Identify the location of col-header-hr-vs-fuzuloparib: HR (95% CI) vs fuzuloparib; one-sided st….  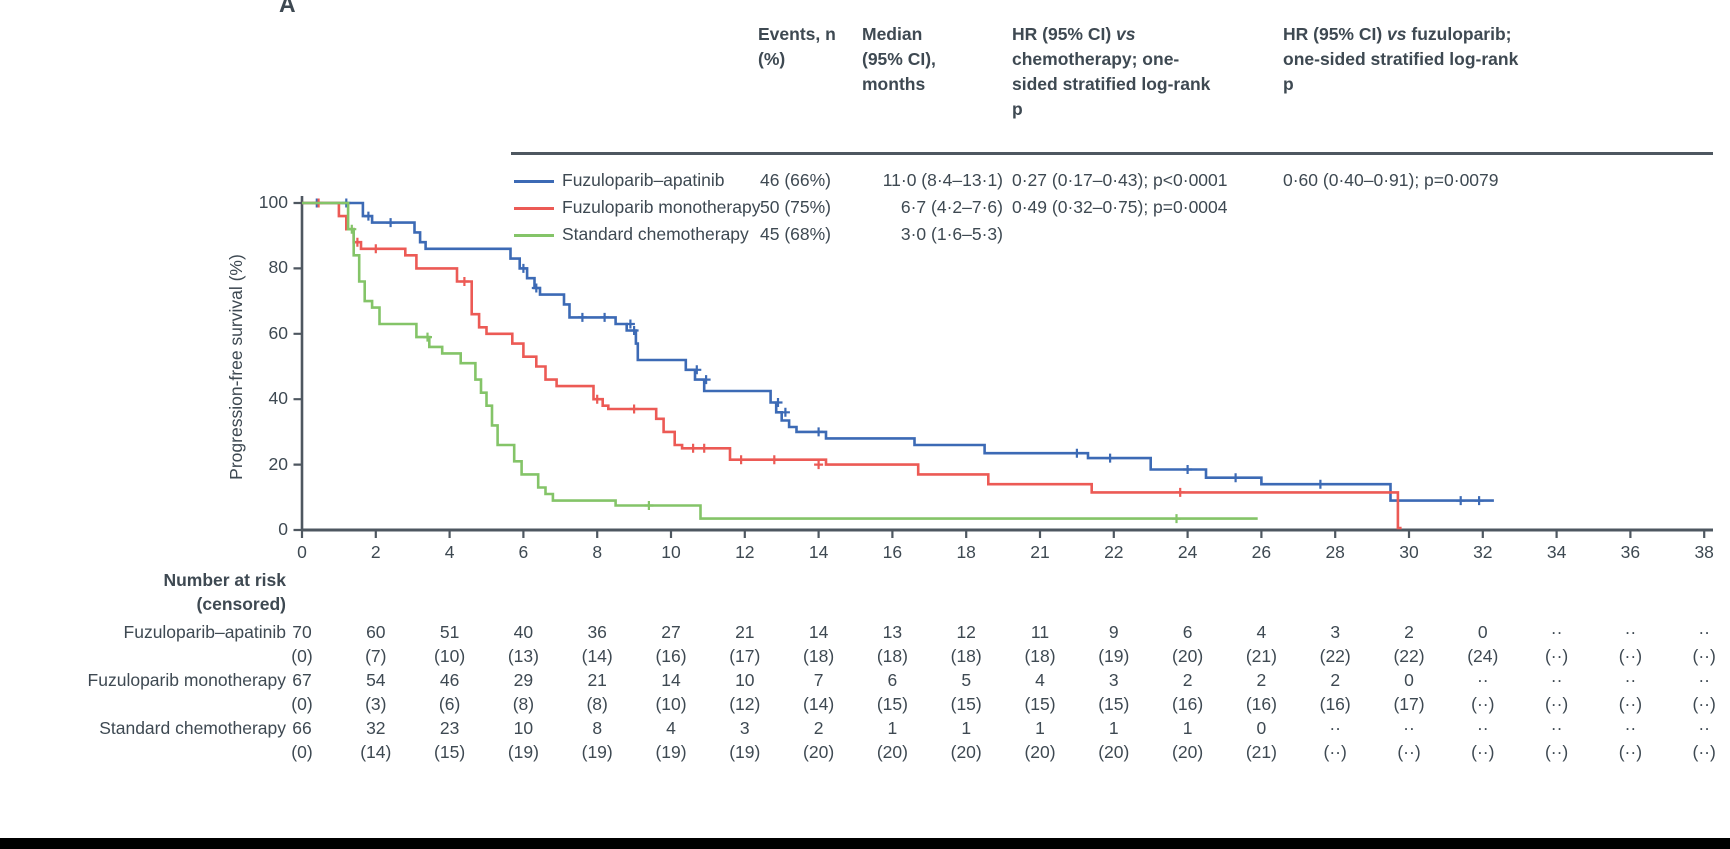
(1403, 59).